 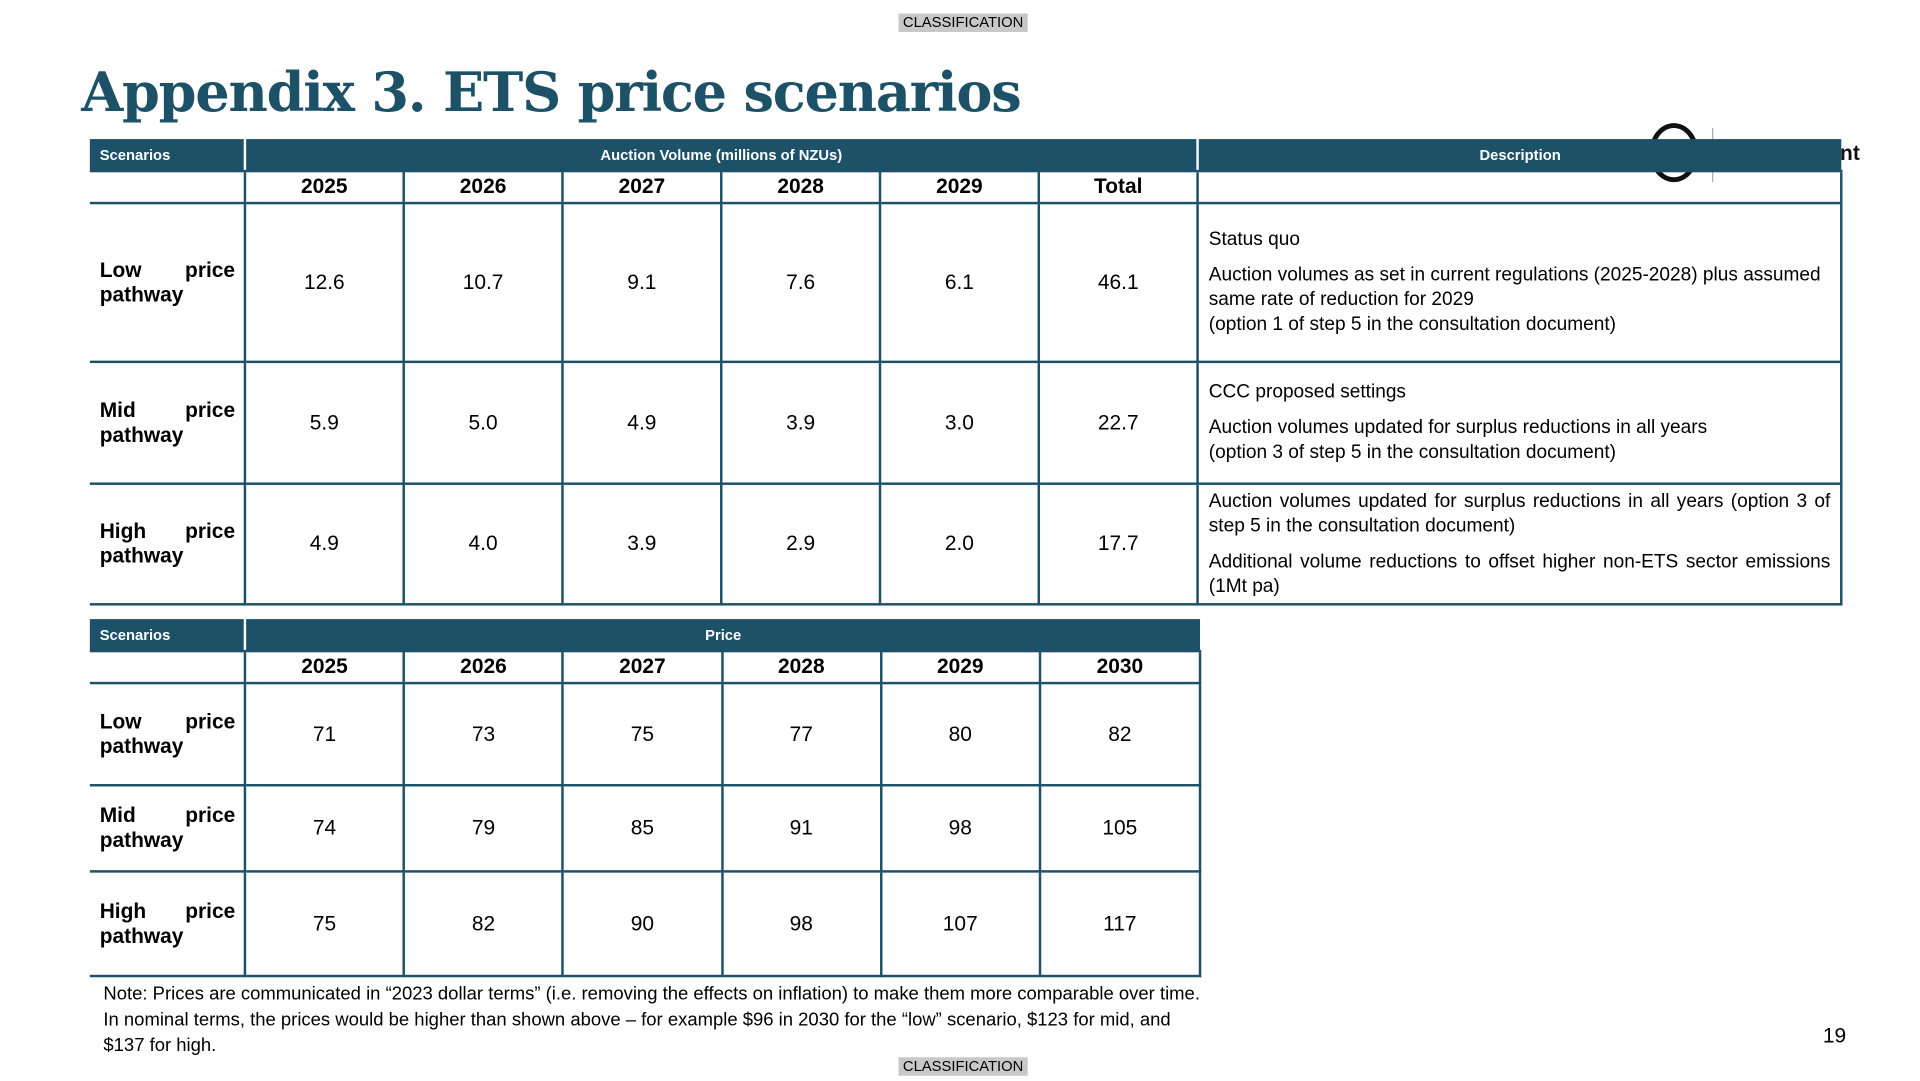 What do you see at coordinates (801, 734) in the screenshot?
I see `value-cell: 77` at bounding box center [801, 734].